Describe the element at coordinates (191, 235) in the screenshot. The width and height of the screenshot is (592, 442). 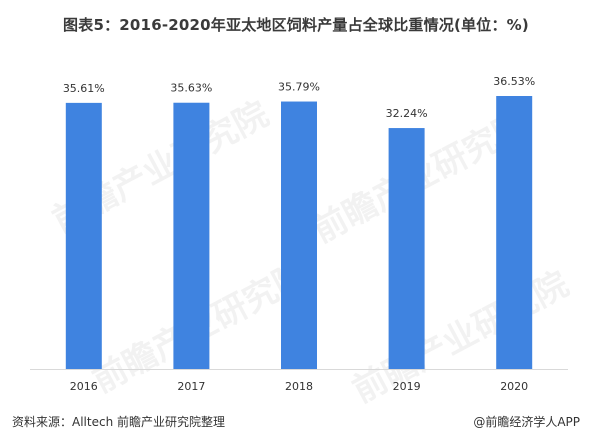
I see `bar-2017` at that location.